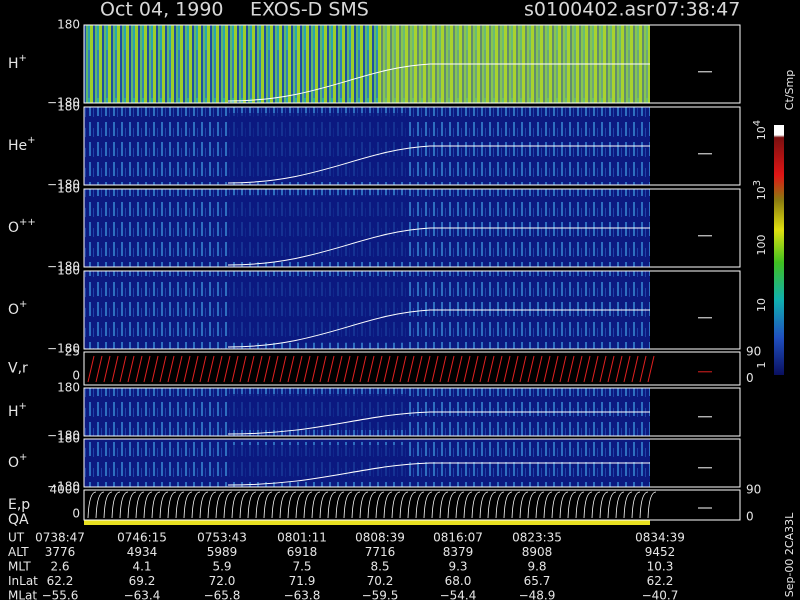 The width and height of the screenshot is (800, 600). Describe the element at coordinates (59, 567) in the screenshot. I see `table-cell: 2.6` at that location.